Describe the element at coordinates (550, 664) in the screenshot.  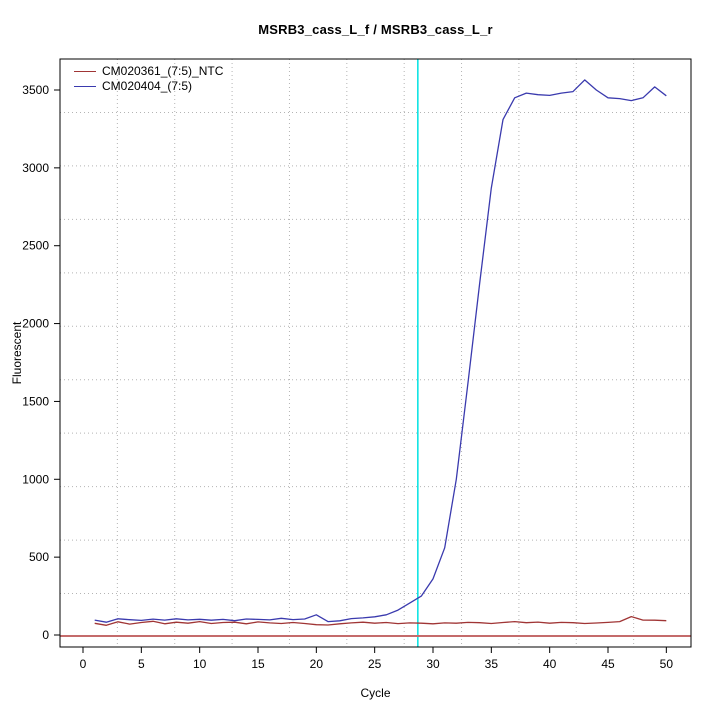
I see `x-axis-tick-label: 40` at that location.